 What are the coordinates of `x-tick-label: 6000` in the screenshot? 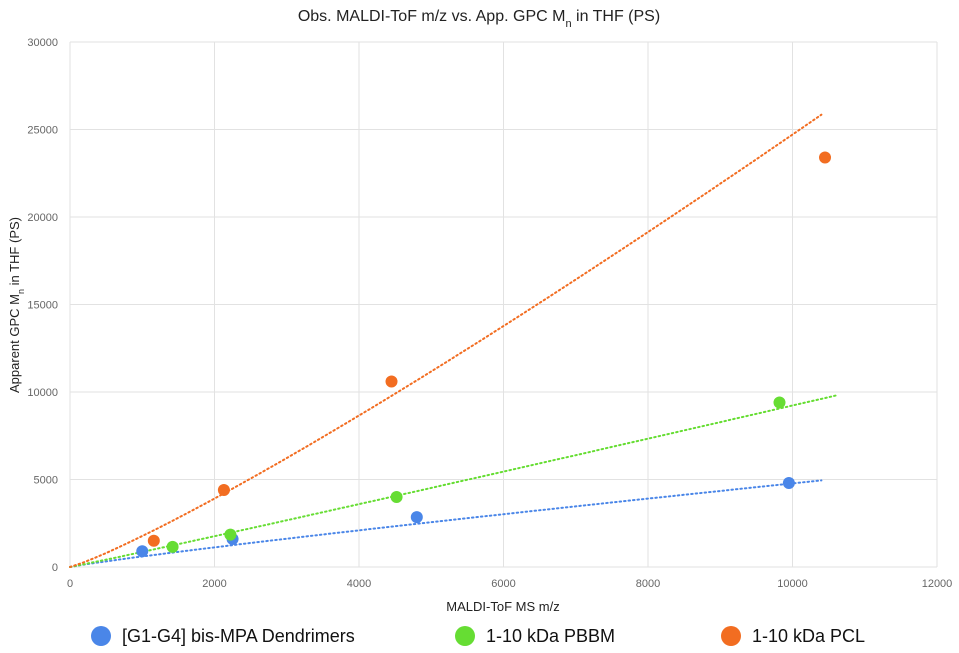 It's located at (503, 584).